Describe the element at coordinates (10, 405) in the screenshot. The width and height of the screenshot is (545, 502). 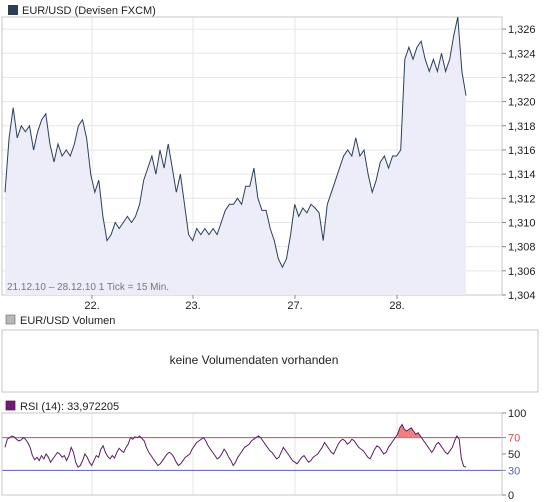
I see `rsi-legend-swatch` at that location.